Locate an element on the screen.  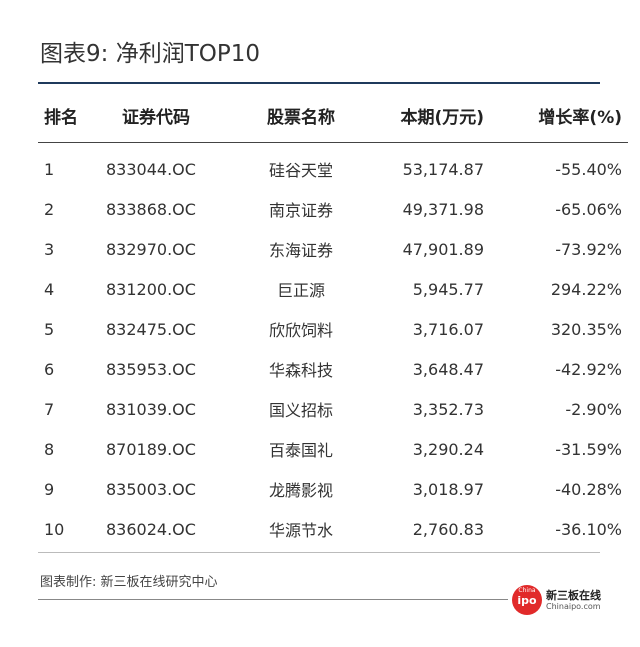
growth-cell: -40.28% is located at coordinates (588, 489).